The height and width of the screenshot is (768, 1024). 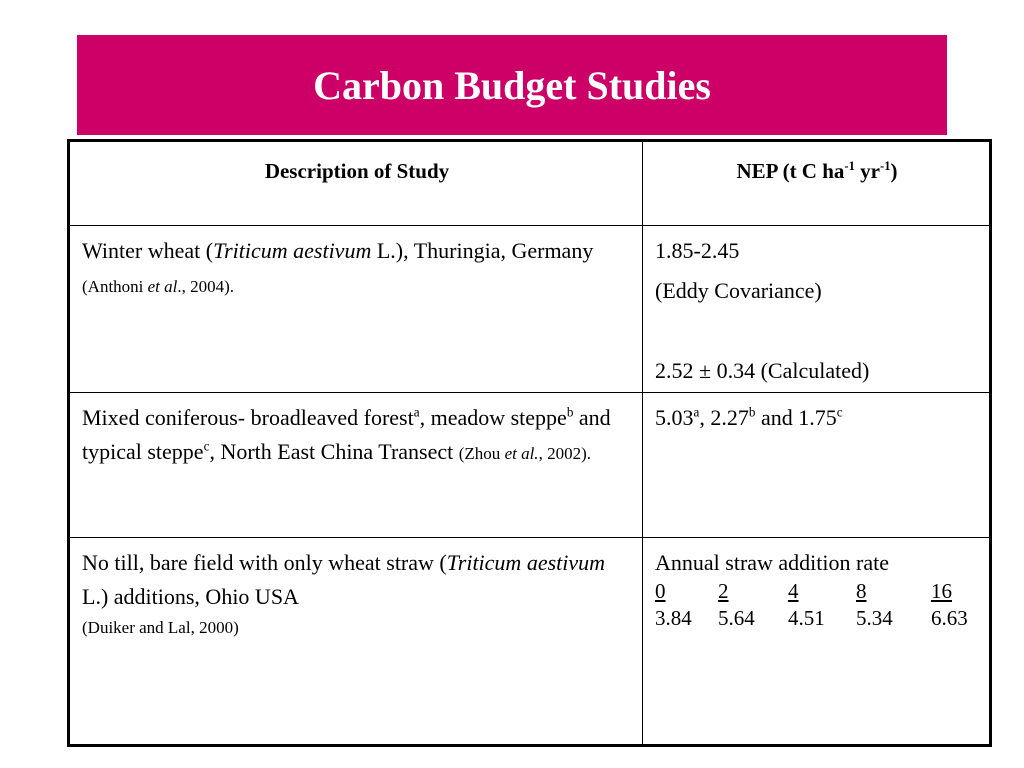 I want to click on row2-nep: 5.03a, 2.27b and 1.75c, so click(x=816, y=465).